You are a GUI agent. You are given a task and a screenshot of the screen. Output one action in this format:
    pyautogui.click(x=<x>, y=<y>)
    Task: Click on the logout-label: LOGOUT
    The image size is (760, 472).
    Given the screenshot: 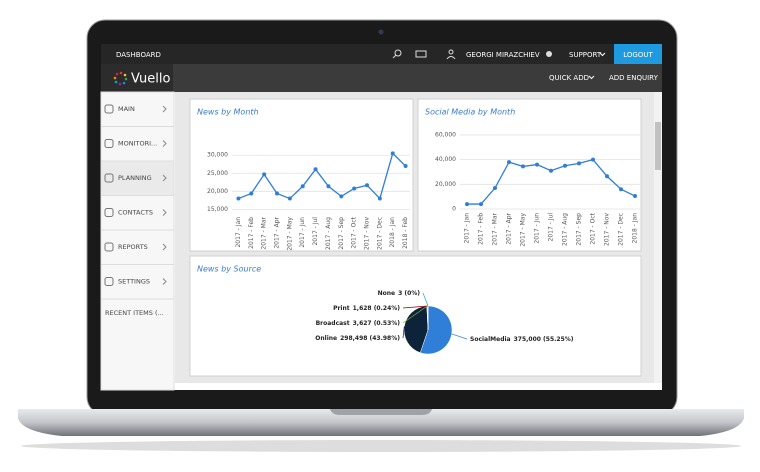 What is the action you would take?
    pyautogui.click(x=638, y=55)
    